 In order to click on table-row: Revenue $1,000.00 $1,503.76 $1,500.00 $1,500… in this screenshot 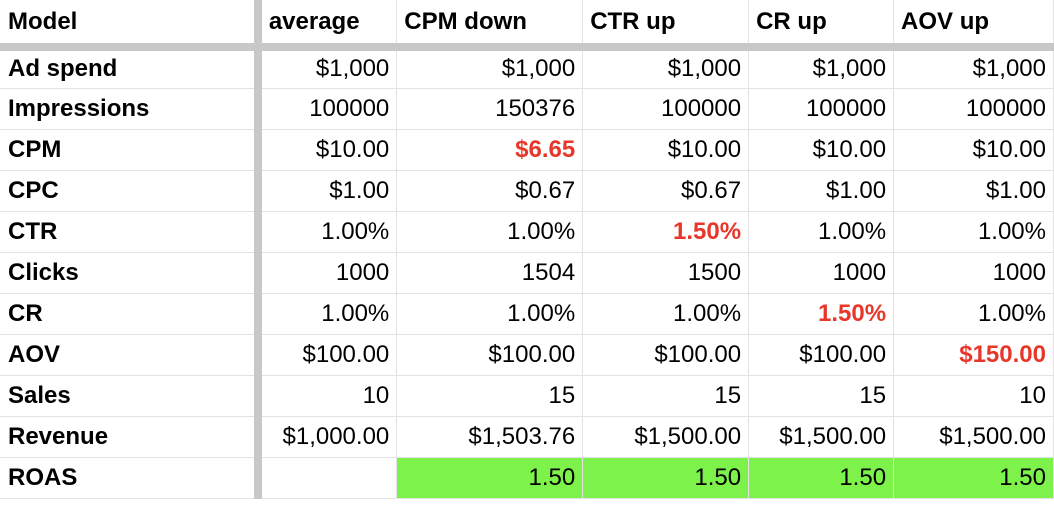, I will do `click(527, 437)`.